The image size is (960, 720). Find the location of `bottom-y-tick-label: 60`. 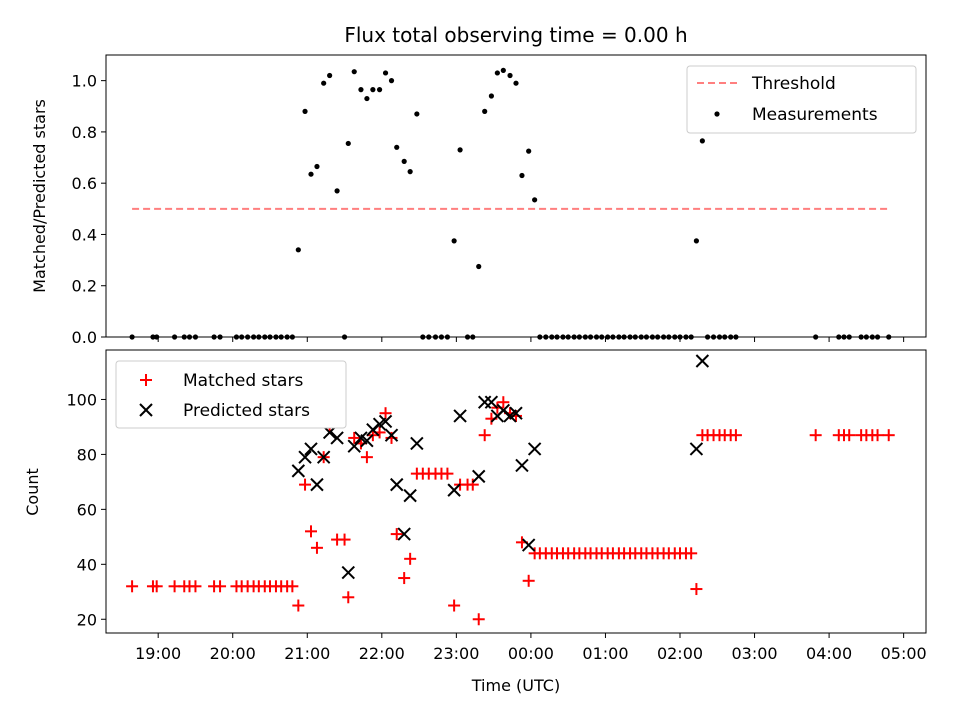

bottom-y-tick-label: 60 is located at coordinates (87, 509).